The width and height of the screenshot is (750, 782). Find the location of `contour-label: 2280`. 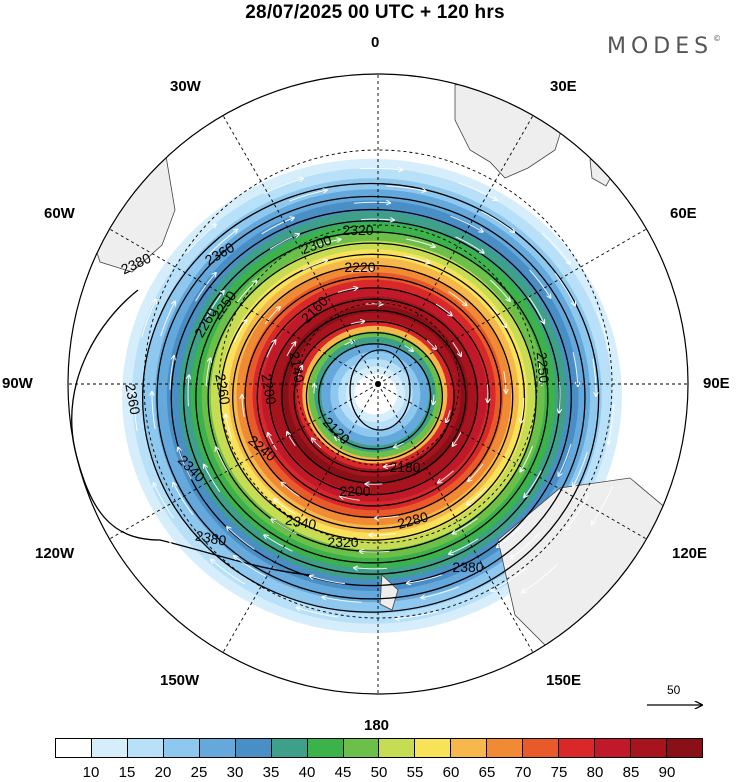

contour-label: 2280 is located at coordinates (413, 520).